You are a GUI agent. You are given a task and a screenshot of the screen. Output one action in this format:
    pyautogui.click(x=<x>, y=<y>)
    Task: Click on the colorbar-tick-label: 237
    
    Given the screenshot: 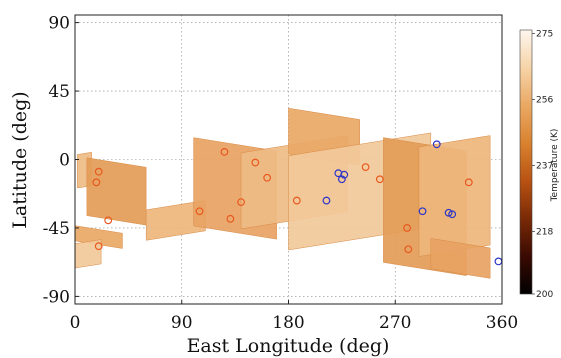 What is the action you would take?
    pyautogui.click(x=544, y=166)
    